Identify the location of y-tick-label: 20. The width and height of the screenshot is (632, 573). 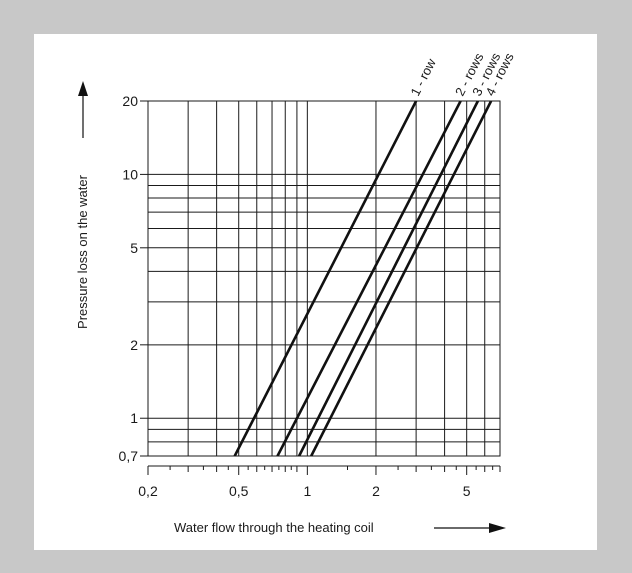
(130, 101).